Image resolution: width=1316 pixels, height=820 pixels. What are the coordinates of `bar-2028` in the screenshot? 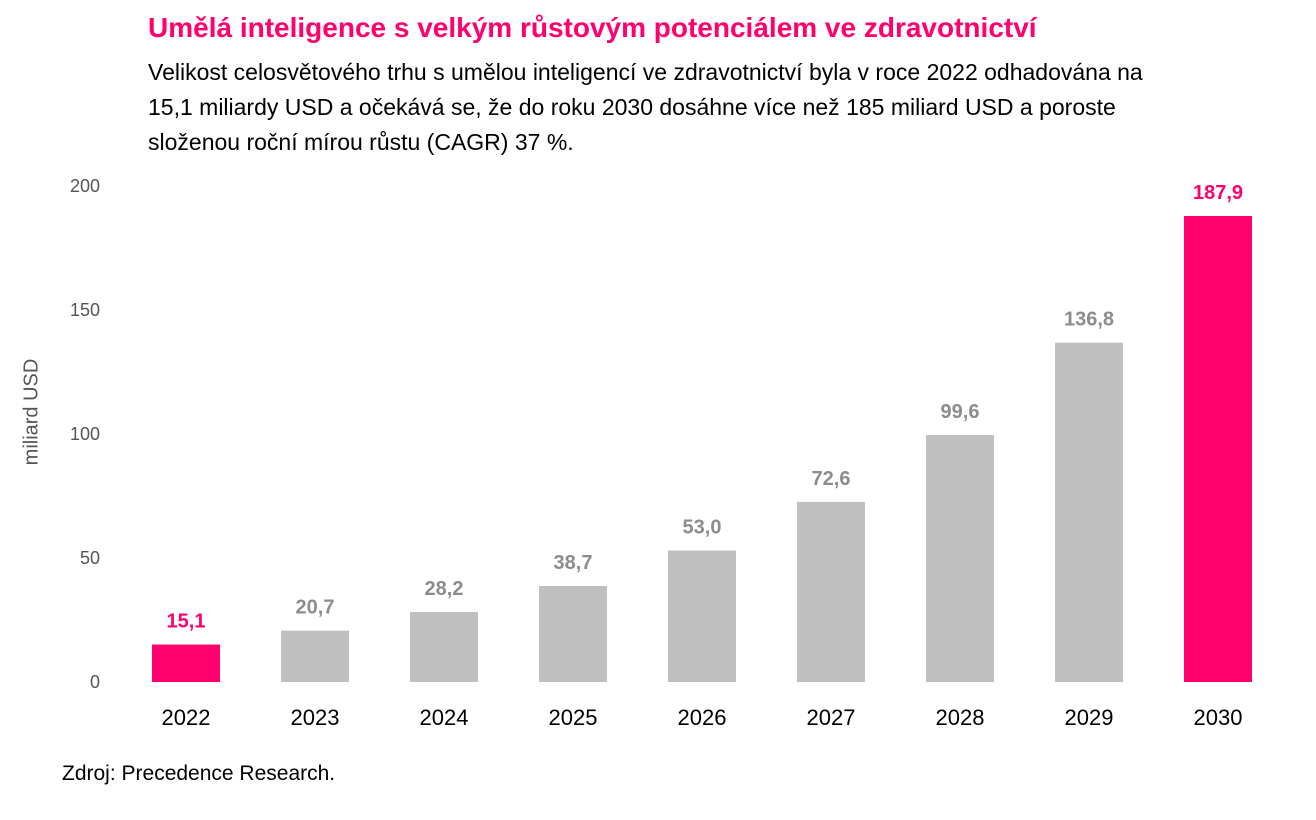 It's located at (960, 558).